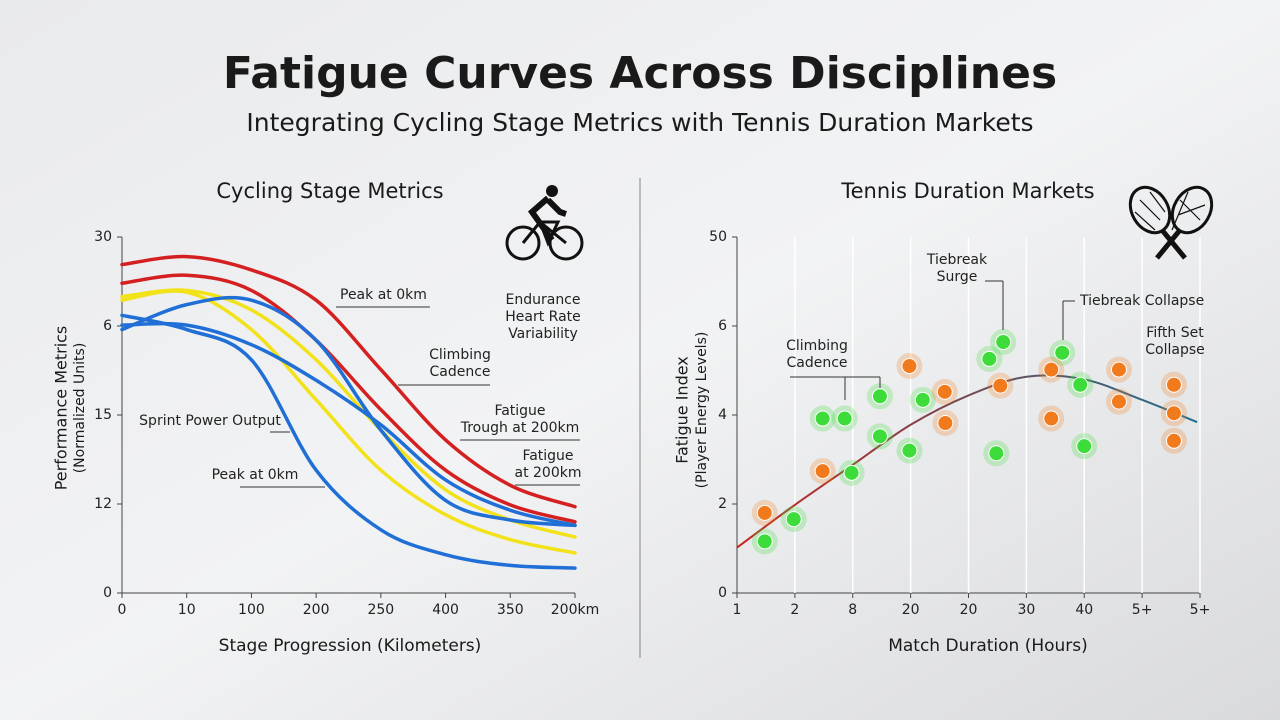 This screenshot has height=720, width=1280. Describe the element at coordinates (737, 610) in the screenshot. I see `x-tick-label: 1` at that location.